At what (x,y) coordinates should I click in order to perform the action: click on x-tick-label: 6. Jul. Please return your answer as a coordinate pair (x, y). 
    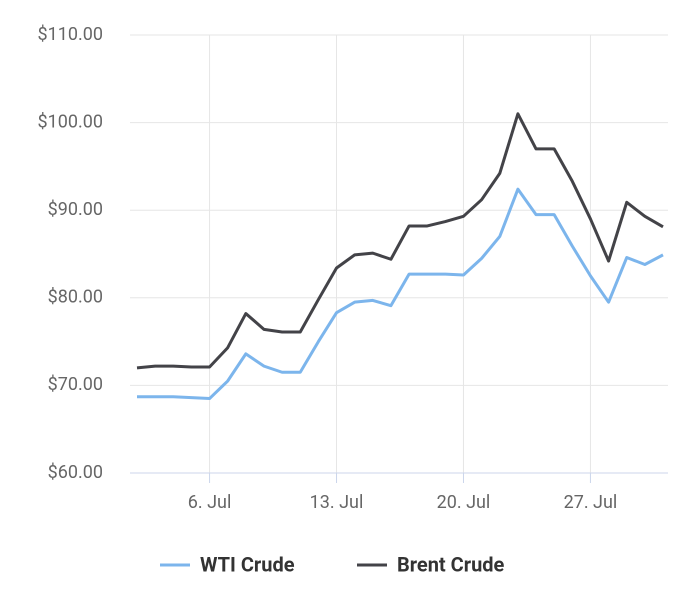
    Looking at the image, I should click on (210, 502).